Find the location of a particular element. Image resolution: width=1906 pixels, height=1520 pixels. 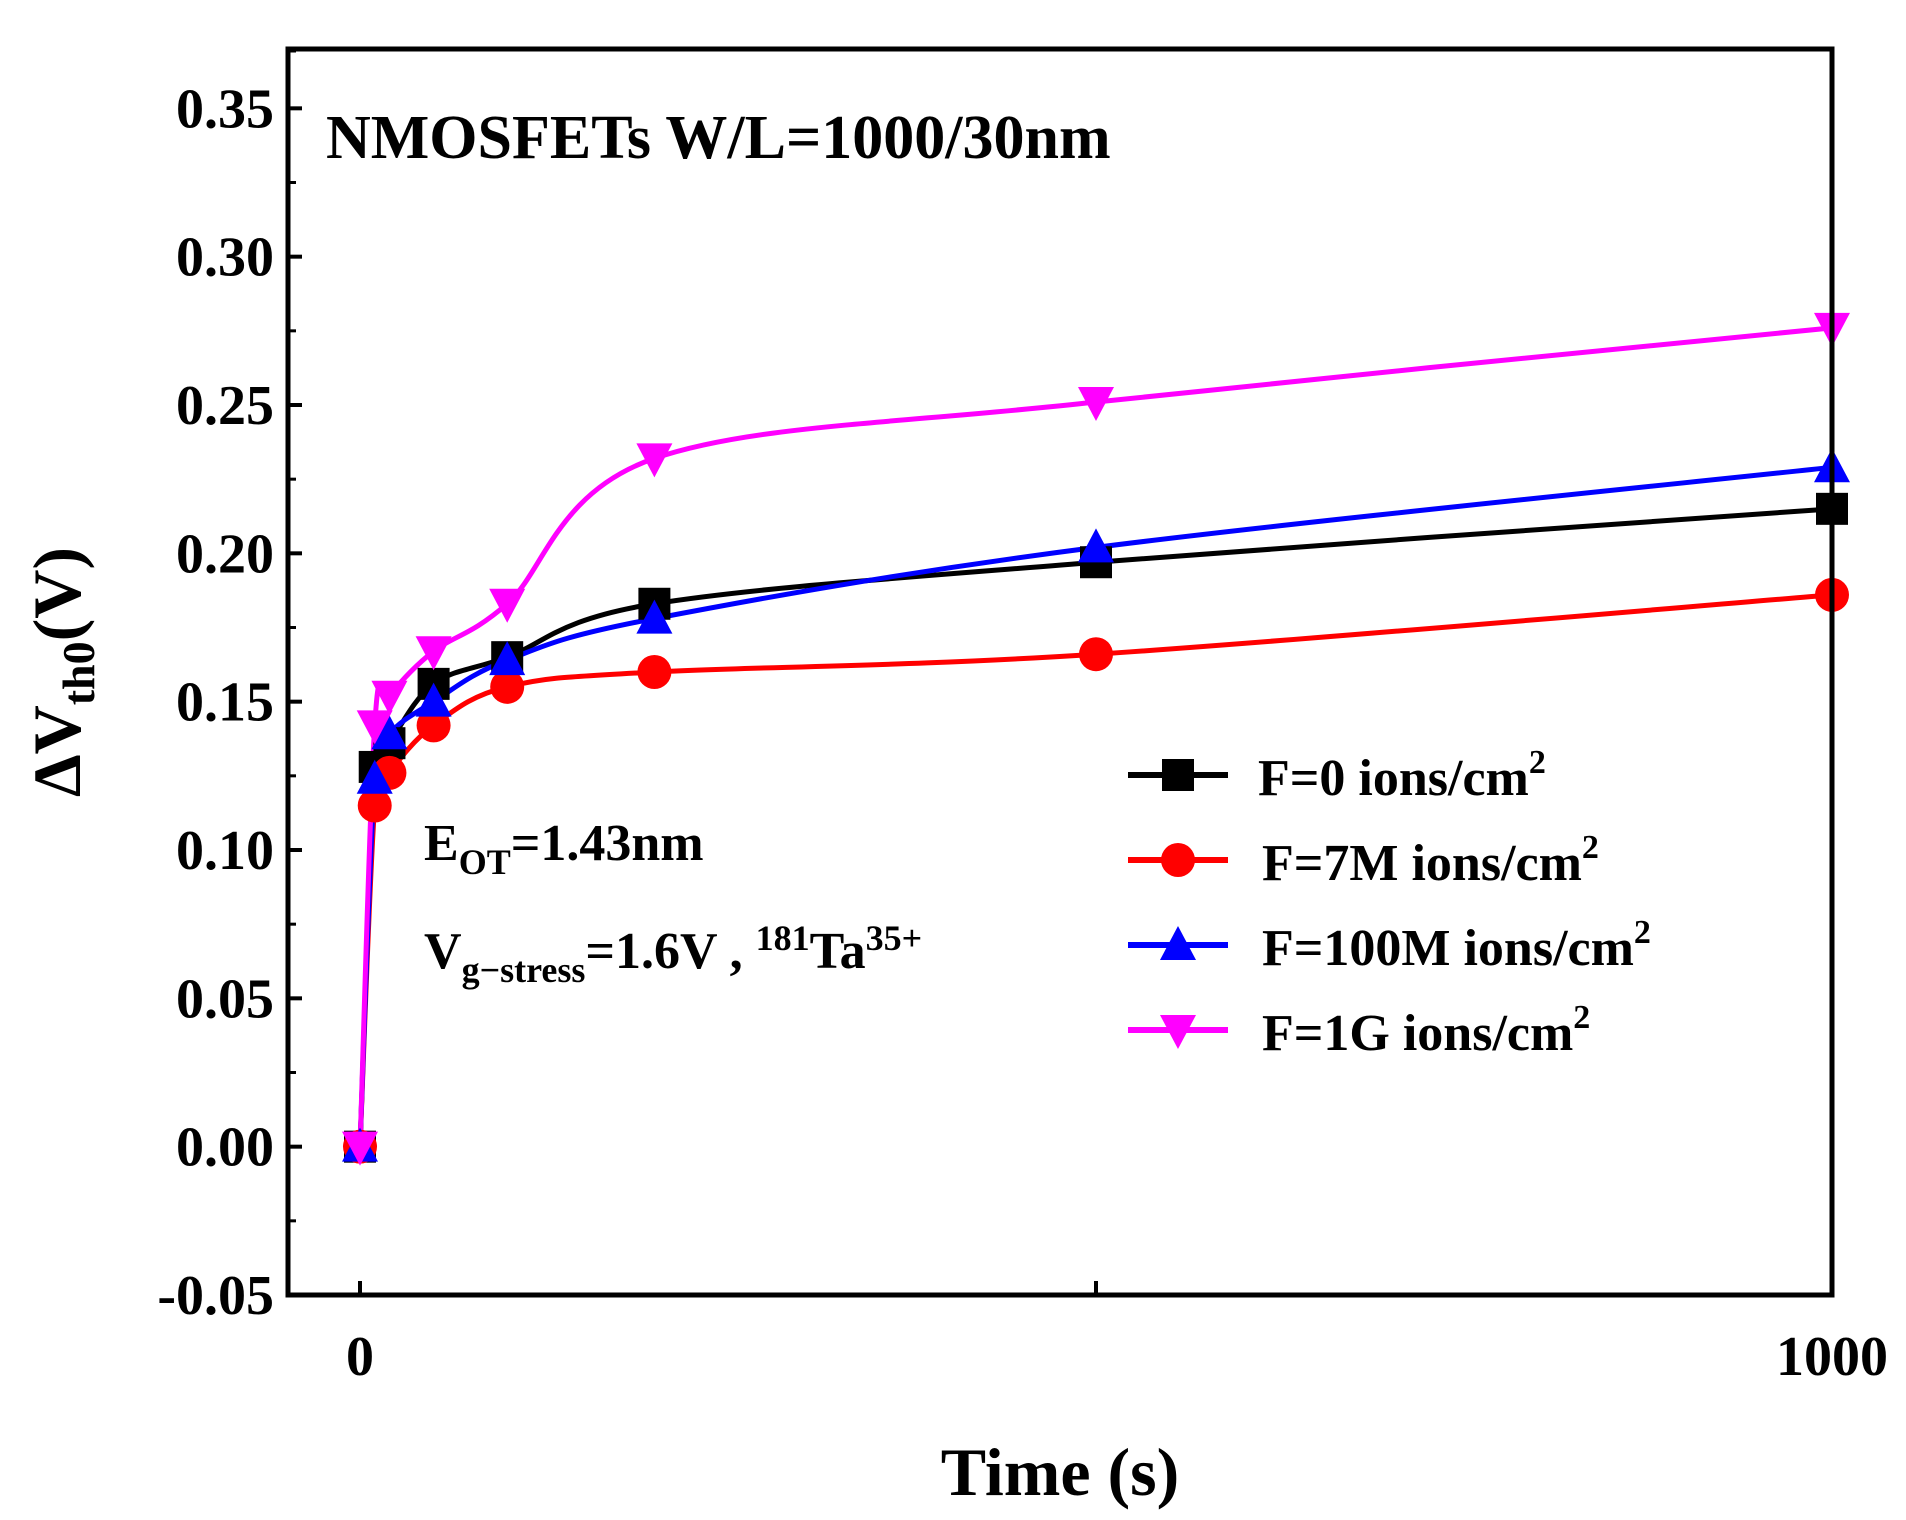

legend-entry-0: F=0 ions/cm2 is located at coordinates (1337, 775).